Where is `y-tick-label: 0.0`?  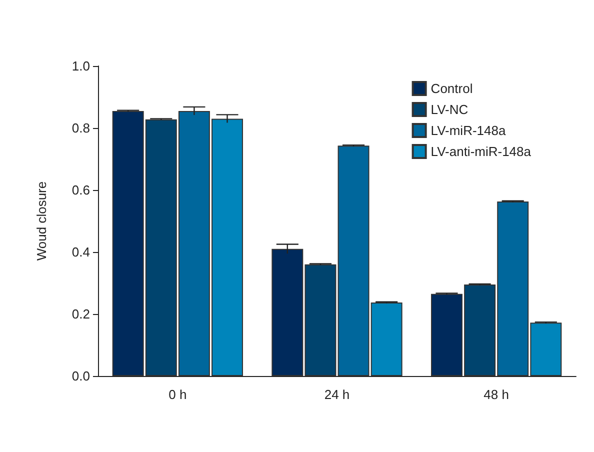 y-tick-label: 0.0 is located at coordinates (81, 376).